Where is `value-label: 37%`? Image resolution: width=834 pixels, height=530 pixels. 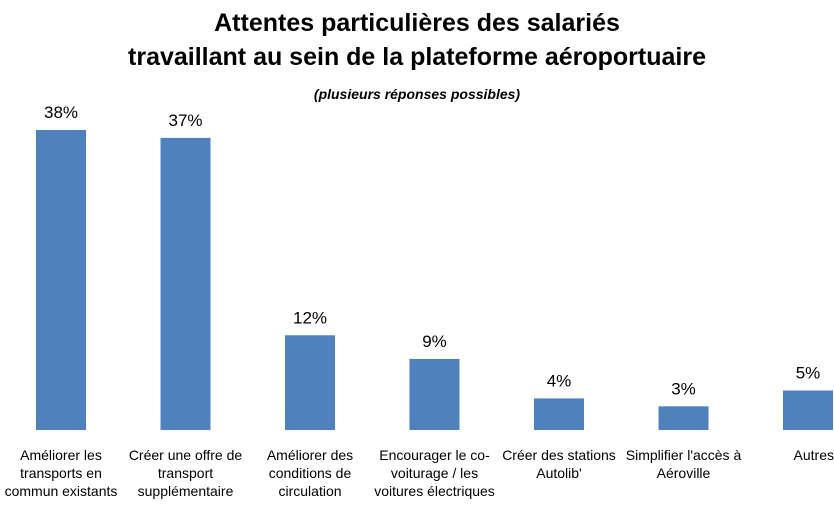
value-label: 37% is located at coordinates (185, 120).